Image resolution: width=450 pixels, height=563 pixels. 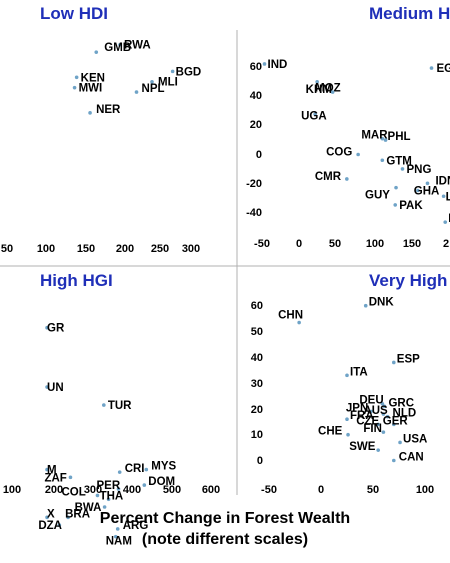 I want to click on point-label: GUY, so click(x=377, y=196).